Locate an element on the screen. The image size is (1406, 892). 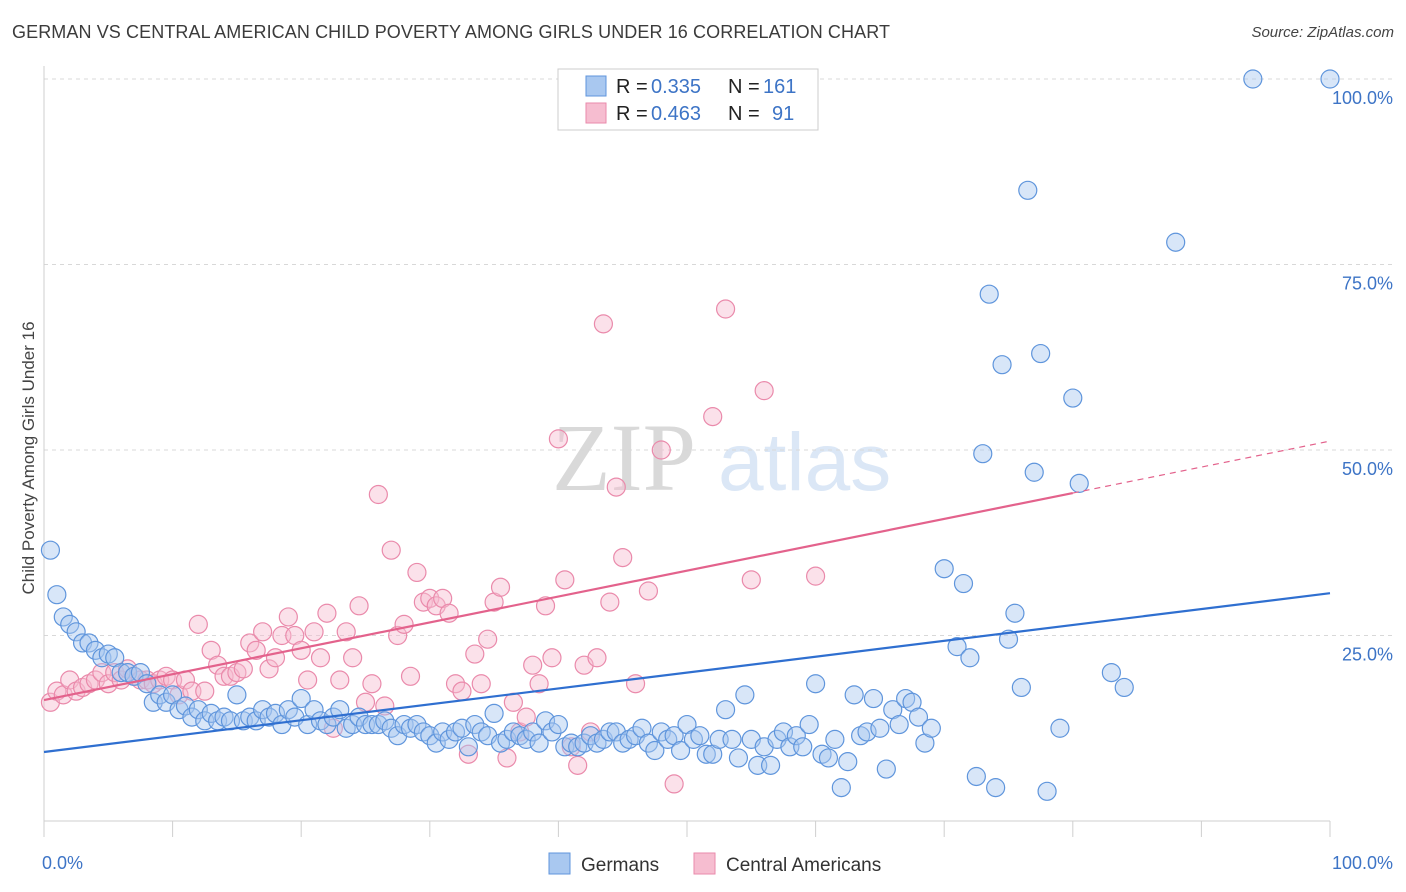
legend-central-americans-swatch is located at coordinates (596, 113).